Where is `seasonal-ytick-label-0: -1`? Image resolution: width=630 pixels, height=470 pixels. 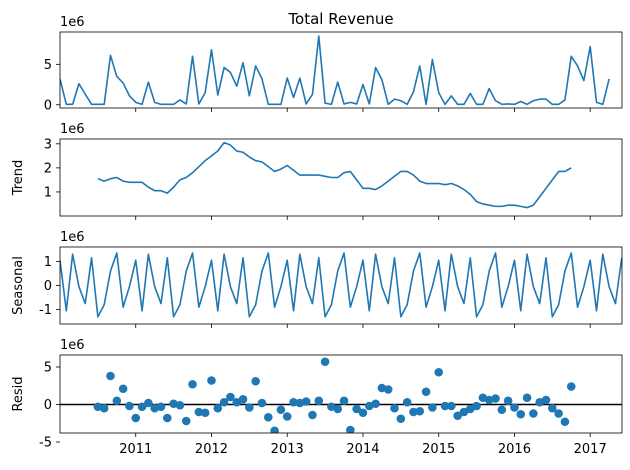 seasonal-ytick-label-0: -1 is located at coordinates (45, 310).